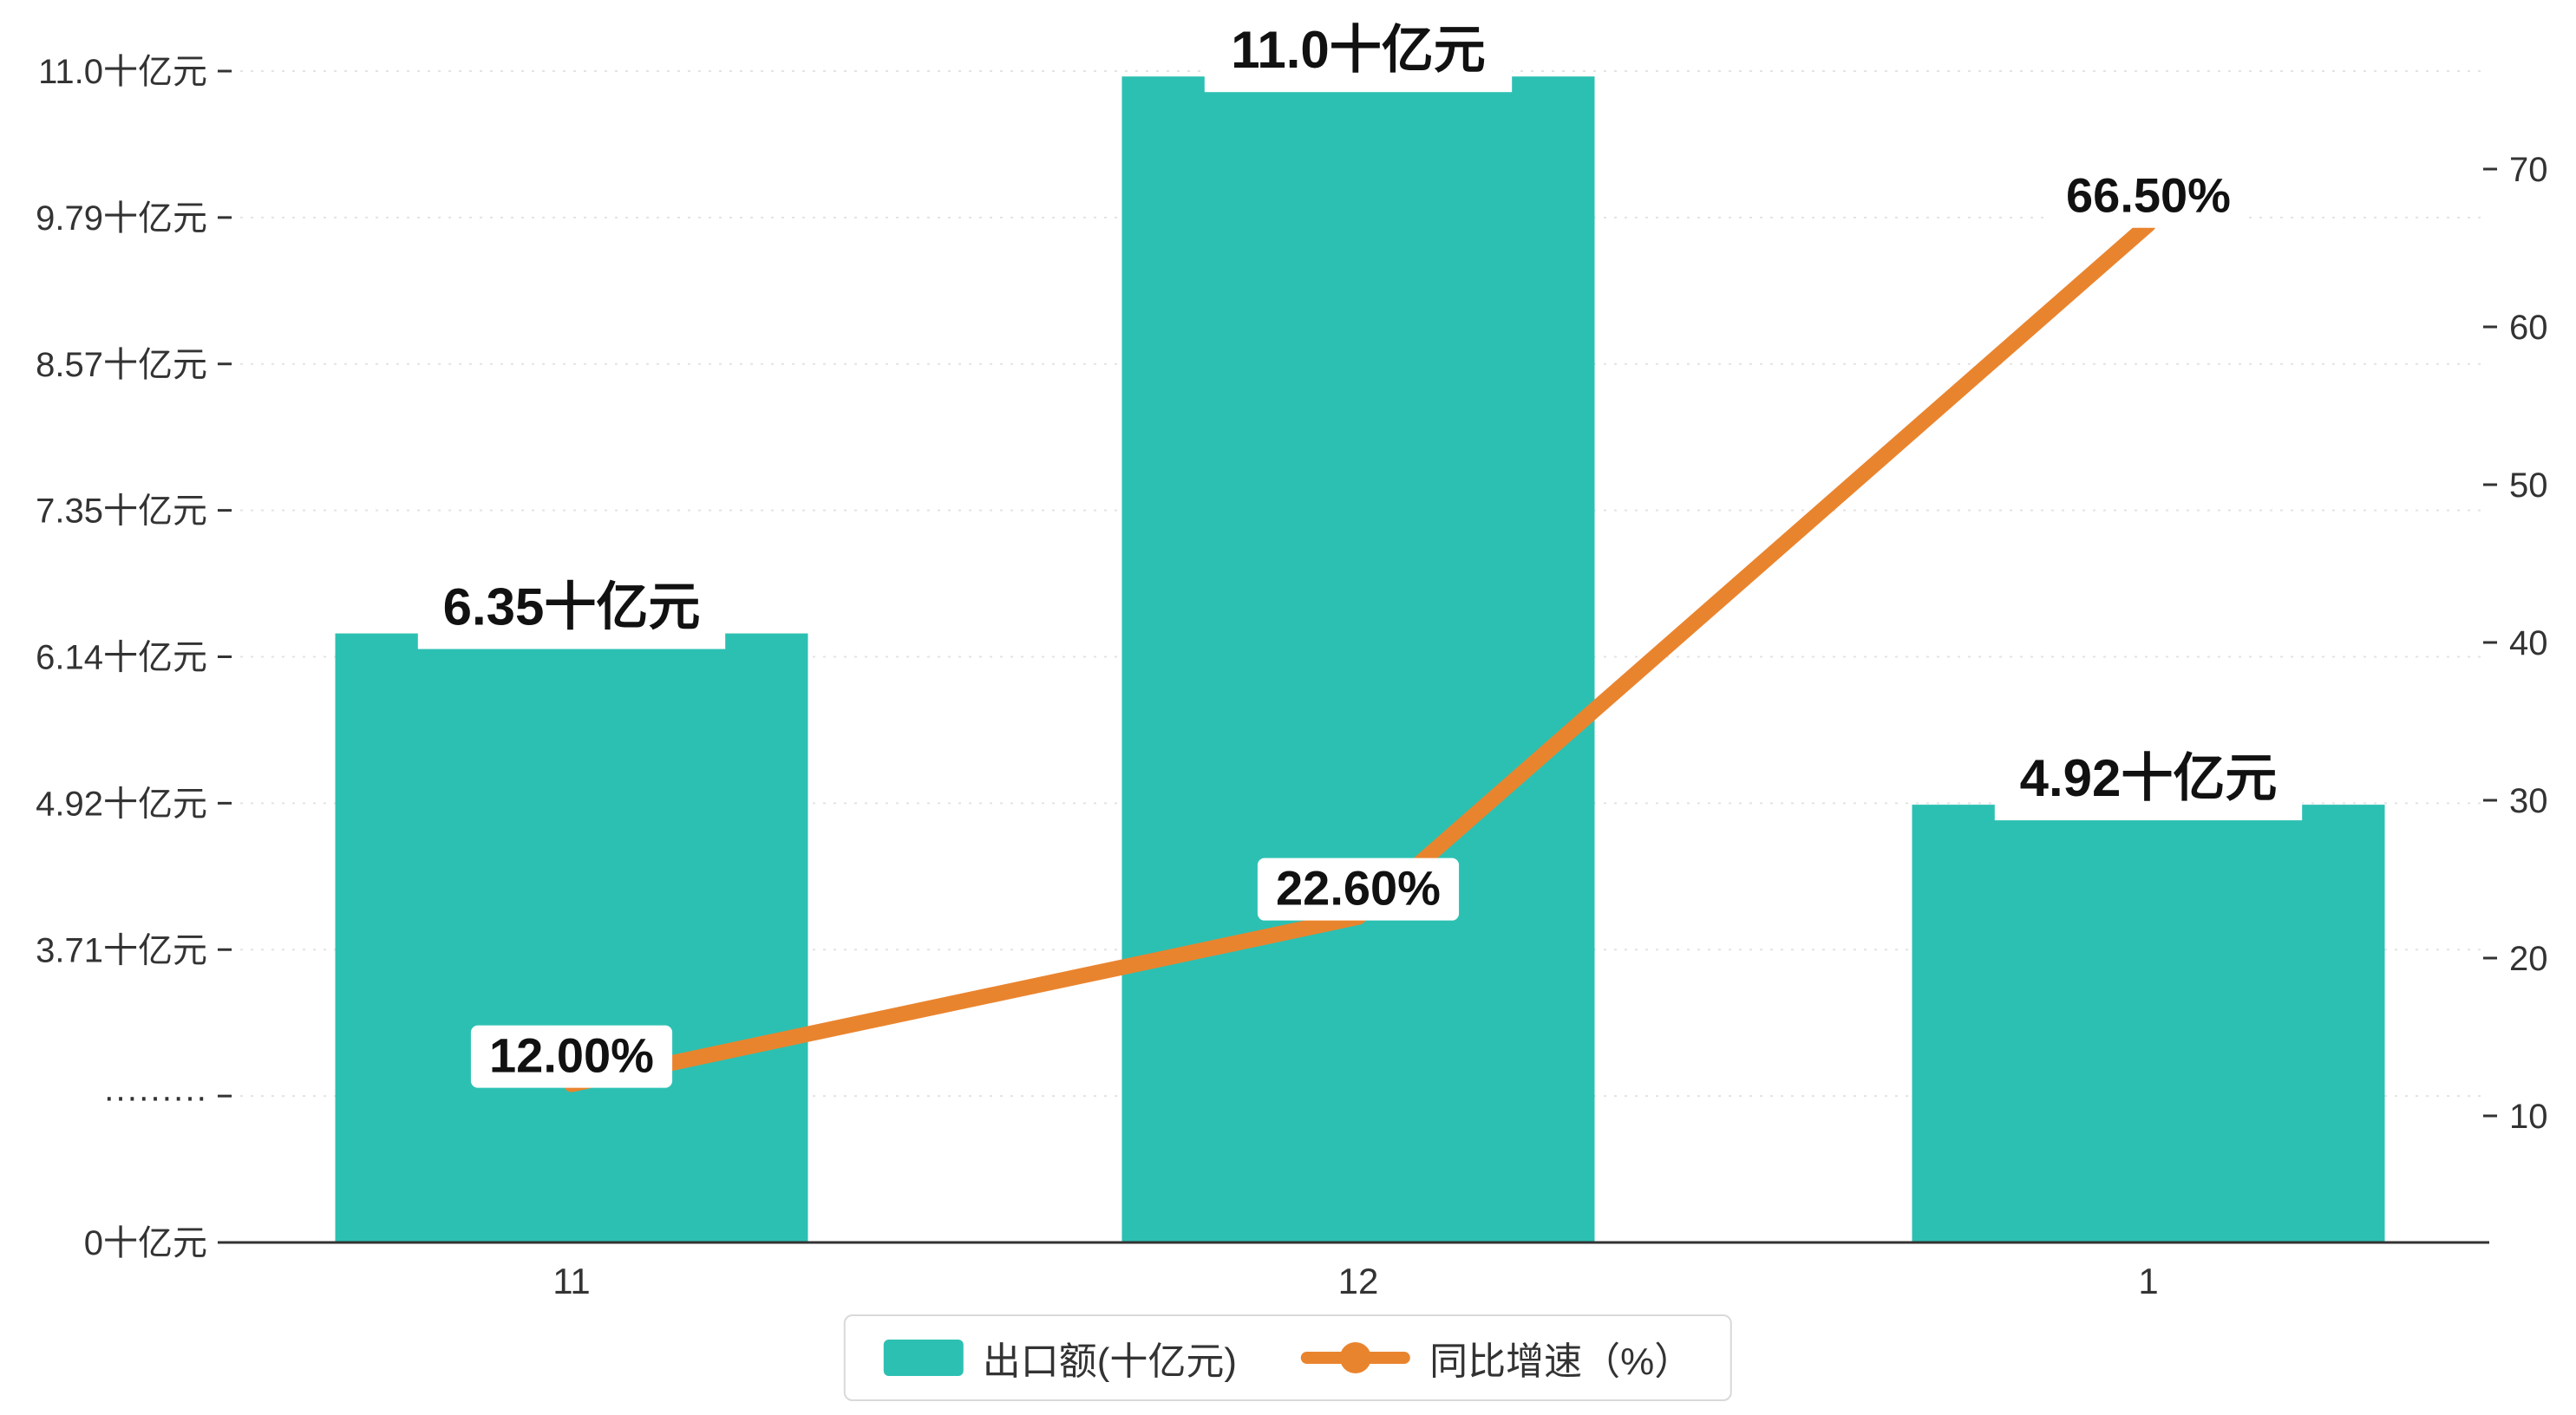 The image size is (2576, 1415). What do you see at coordinates (121, 804) in the screenshot?
I see `y-axis-left-tick-label: 4.92十亿元` at bounding box center [121, 804].